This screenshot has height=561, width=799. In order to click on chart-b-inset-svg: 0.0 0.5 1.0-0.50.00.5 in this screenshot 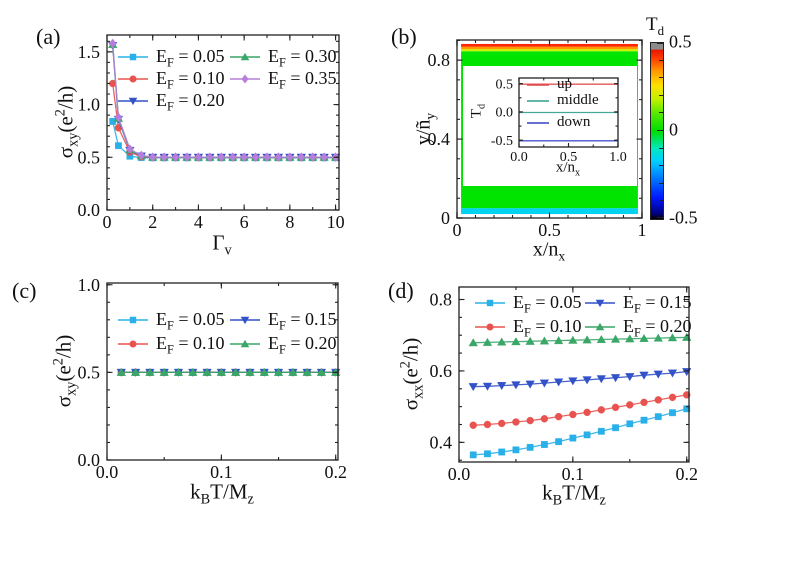, I will do `click(559, 121)`.